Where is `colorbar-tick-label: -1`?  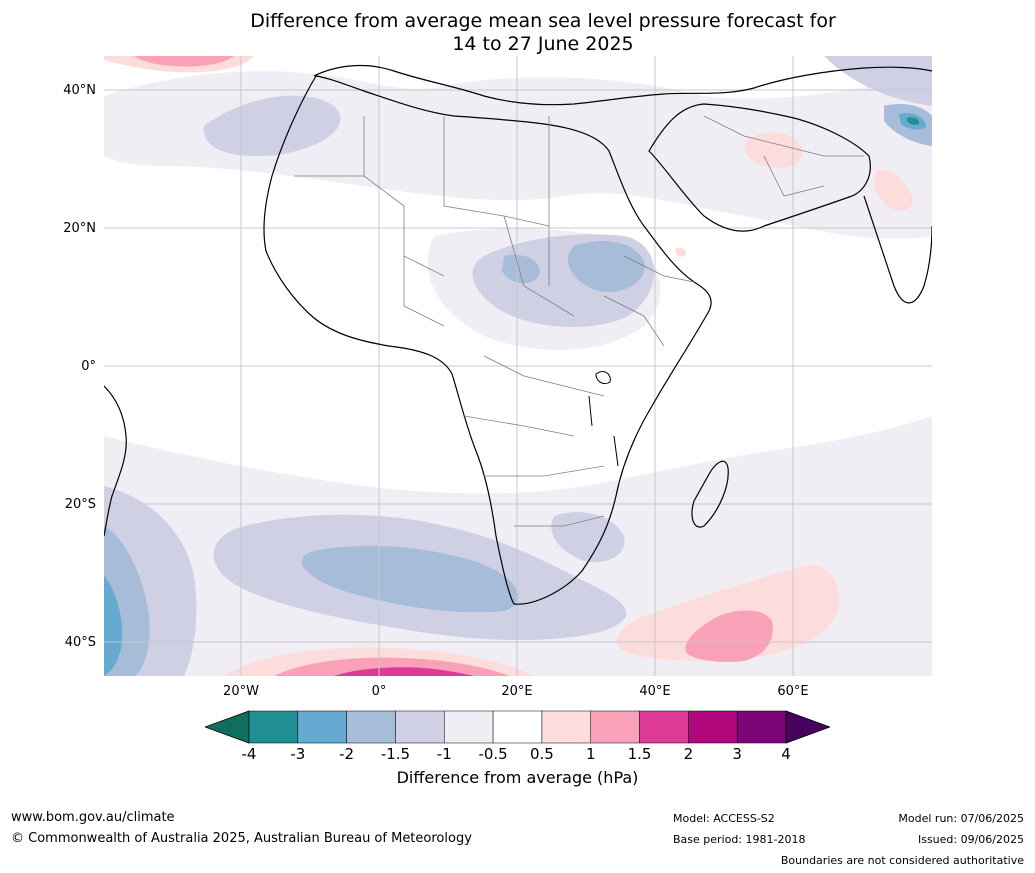 colorbar-tick-label: -1 is located at coordinates (444, 754).